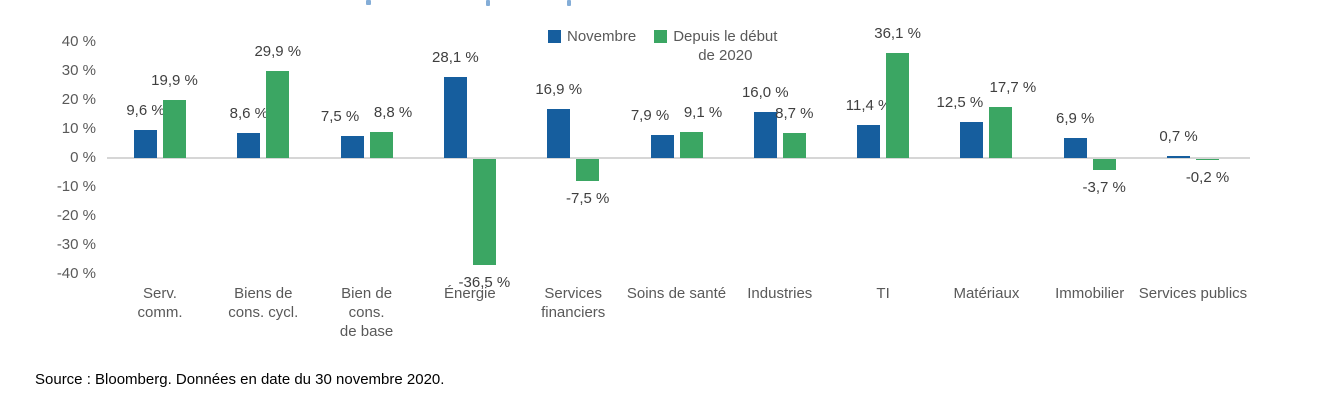 The image size is (1325, 409). Describe the element at coordinates (725, 46) in the screenshot. I see `legend-label: Depuis le début de 2020` at that location.